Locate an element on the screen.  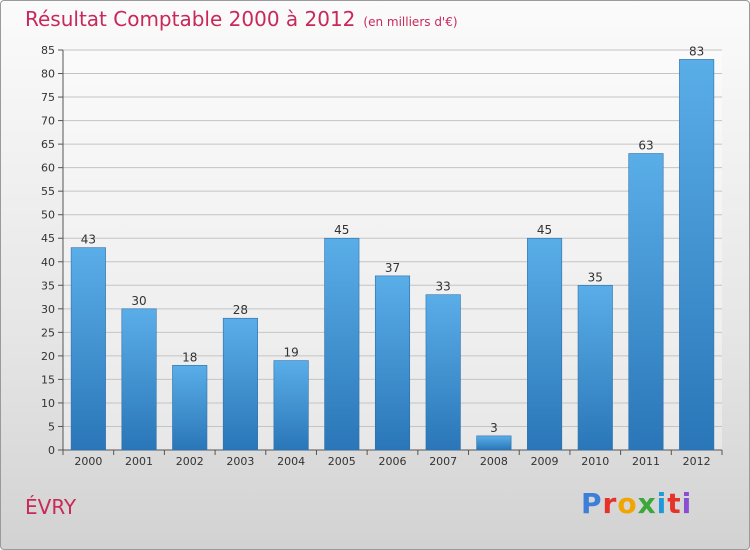
logo-letter: t is located at coordinates (674, 503).